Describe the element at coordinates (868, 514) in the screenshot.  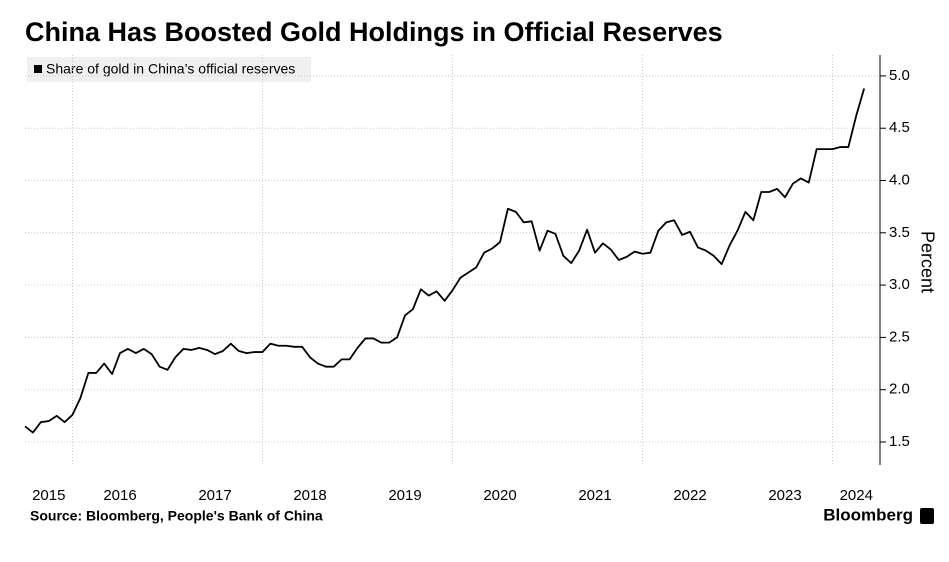
I see `brand: Bloomberg` at that location.